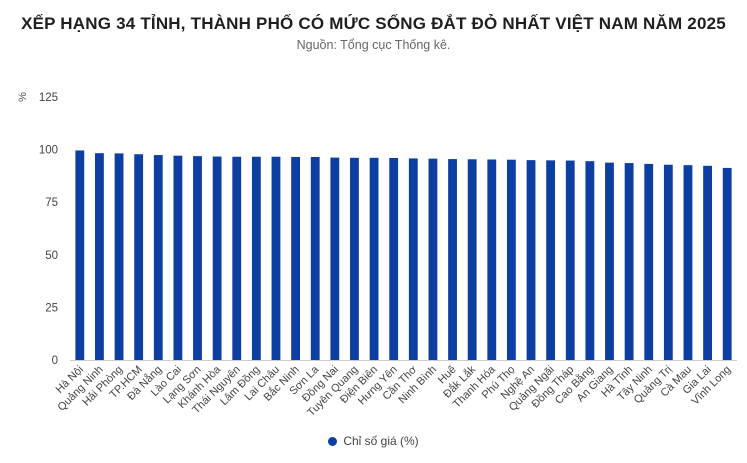  What do you see at coordinates (333, 441) in the screenshot?
I see `legend-swatch` at bounding box center [333, 441].